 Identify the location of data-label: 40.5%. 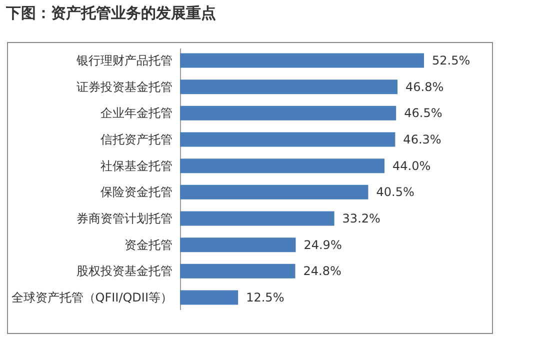
(395, 192).